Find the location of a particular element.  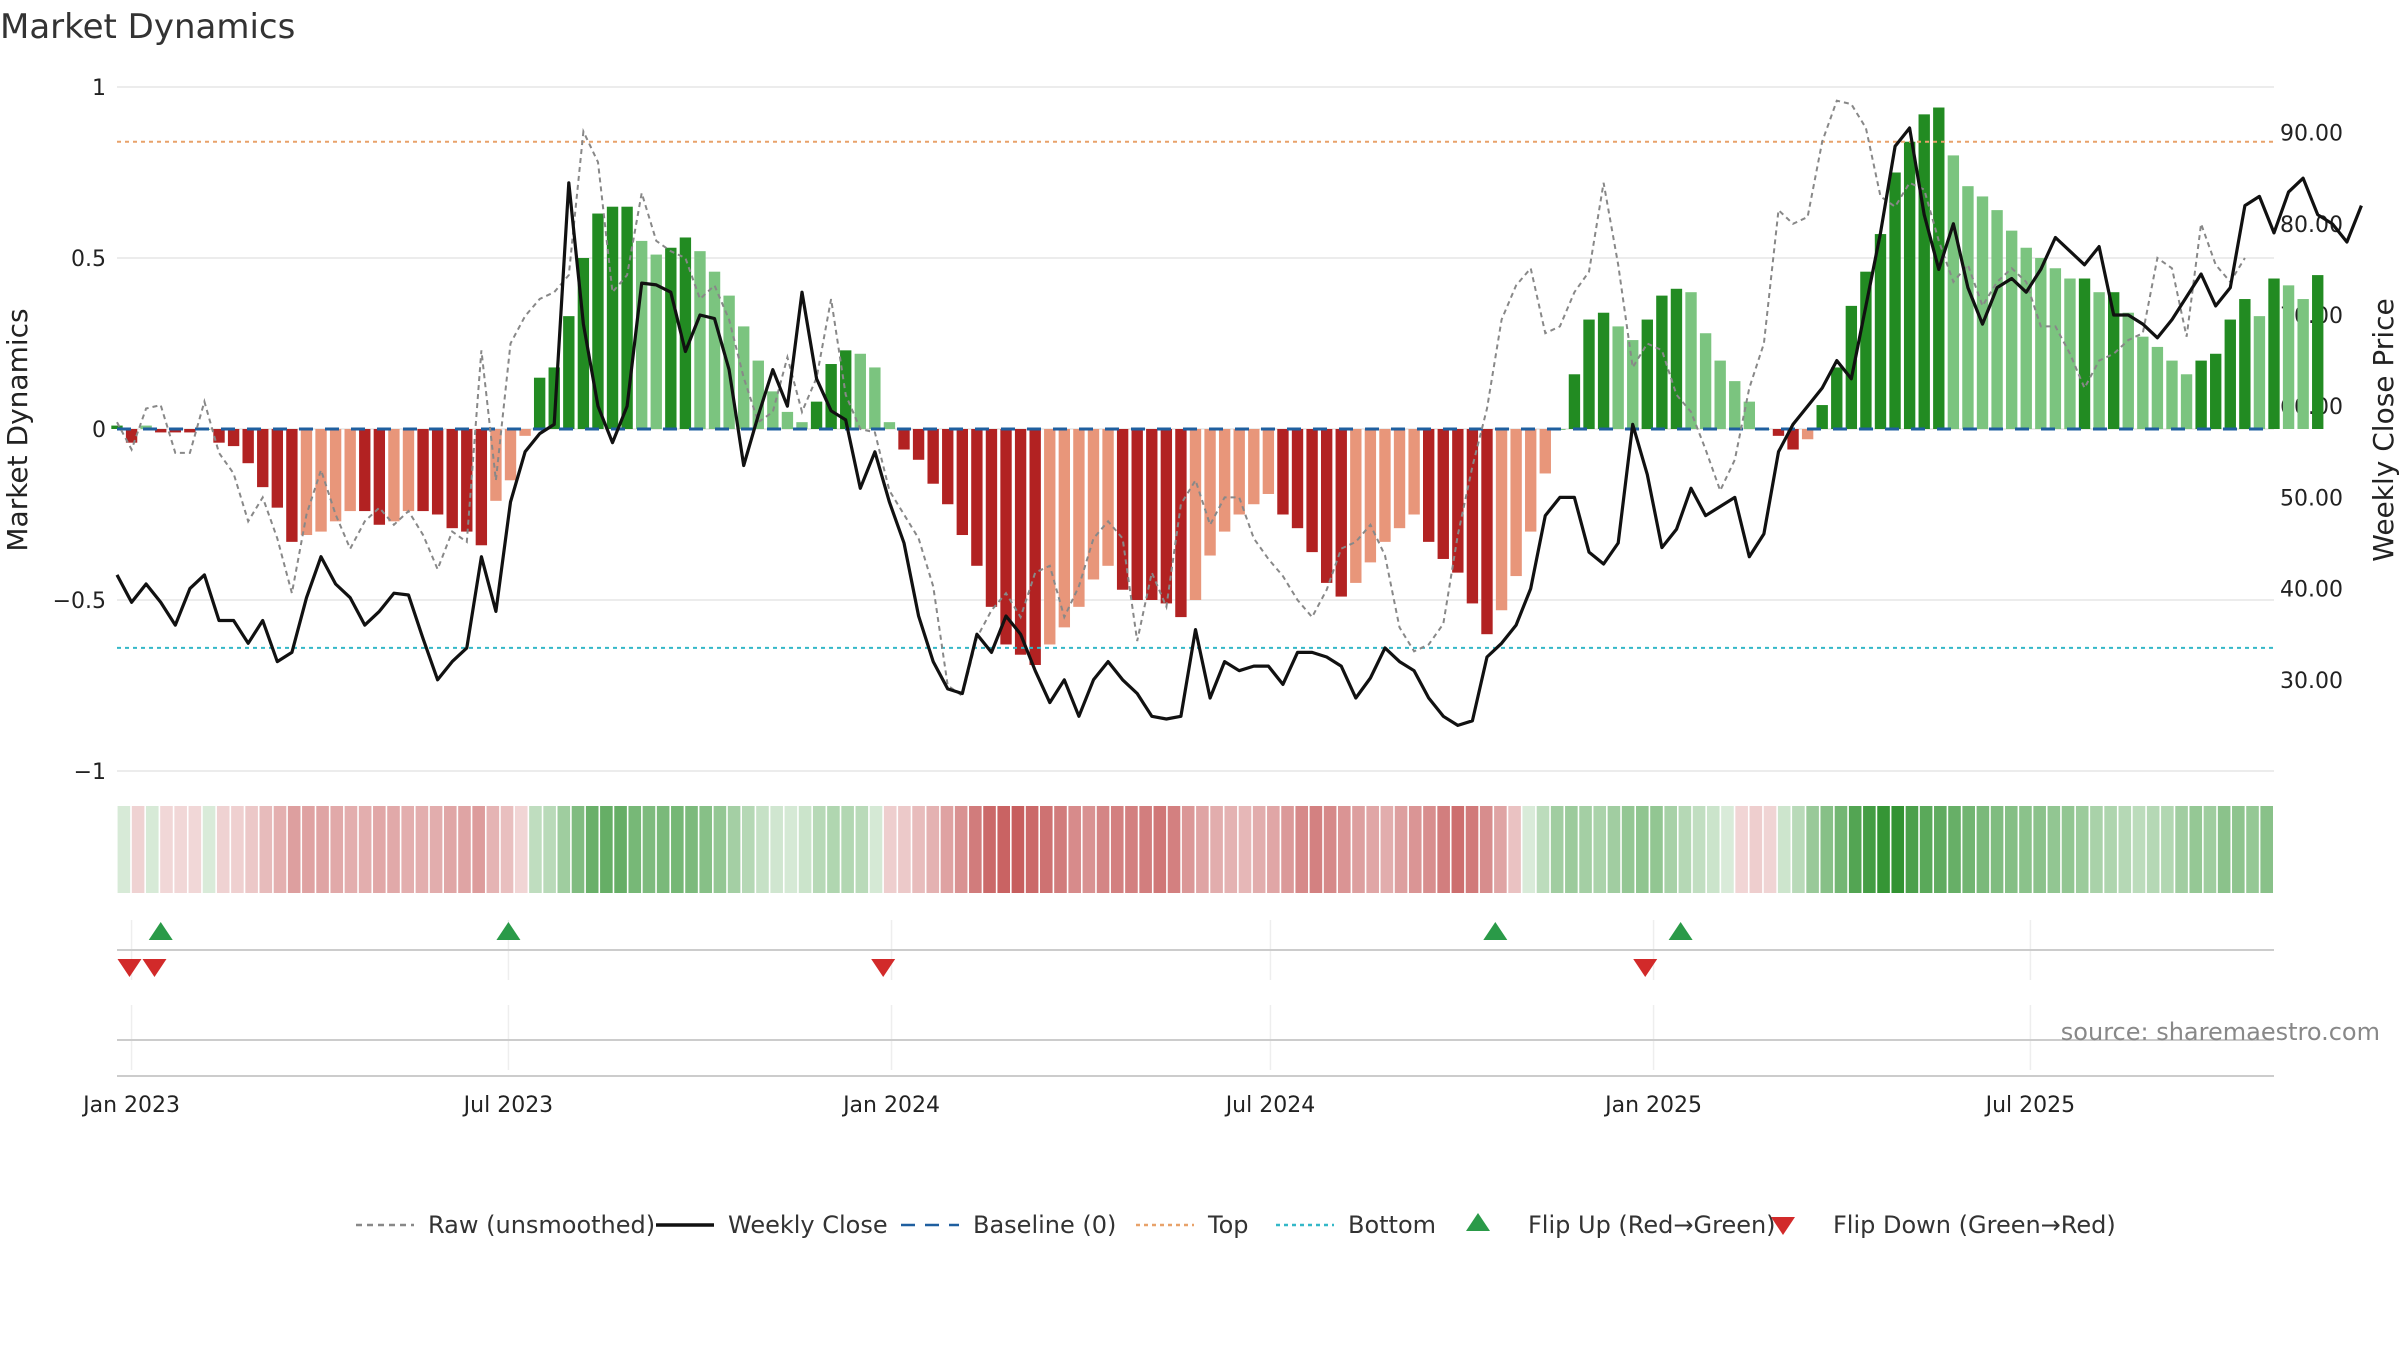

regime-strip is located at coordinates (1195, 849).